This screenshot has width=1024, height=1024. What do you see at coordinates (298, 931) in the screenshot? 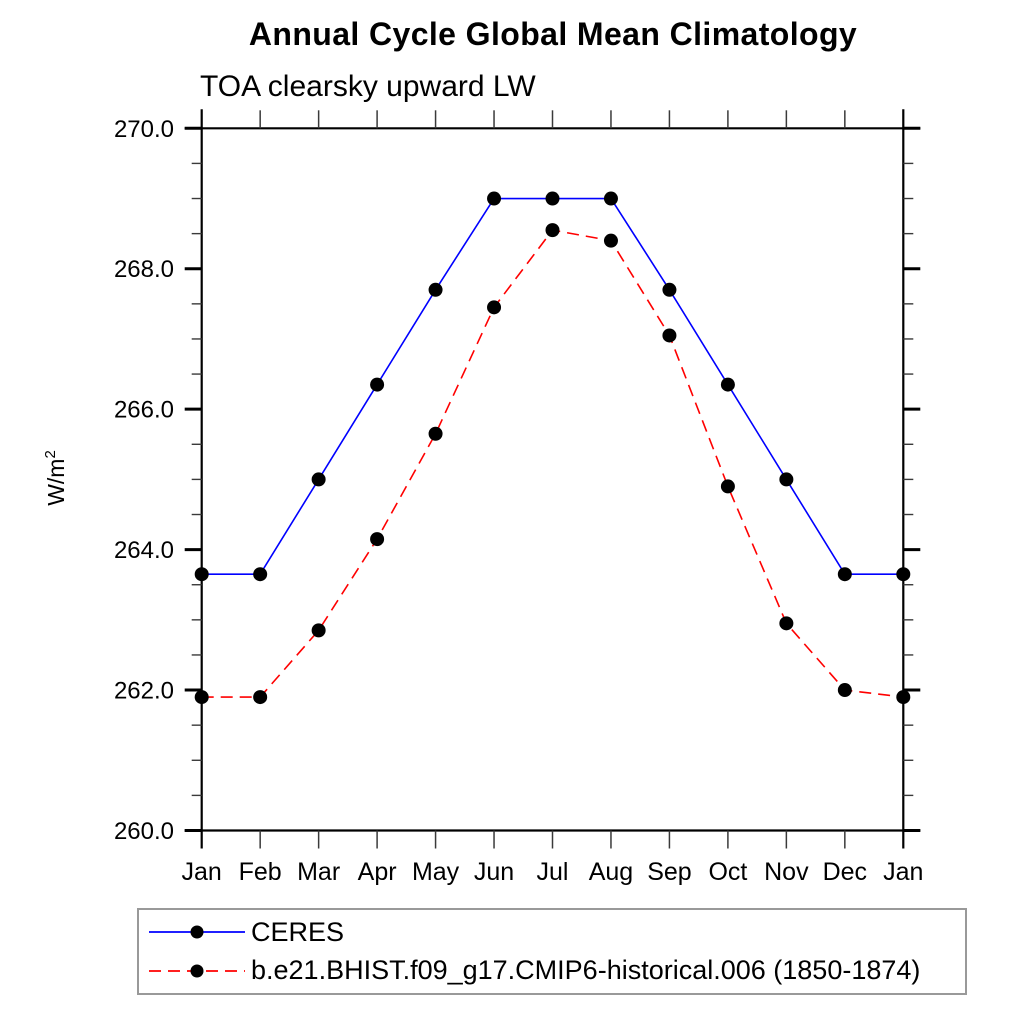
I see `legend-label-ceres: CERES` at bounding box center [298, 931].